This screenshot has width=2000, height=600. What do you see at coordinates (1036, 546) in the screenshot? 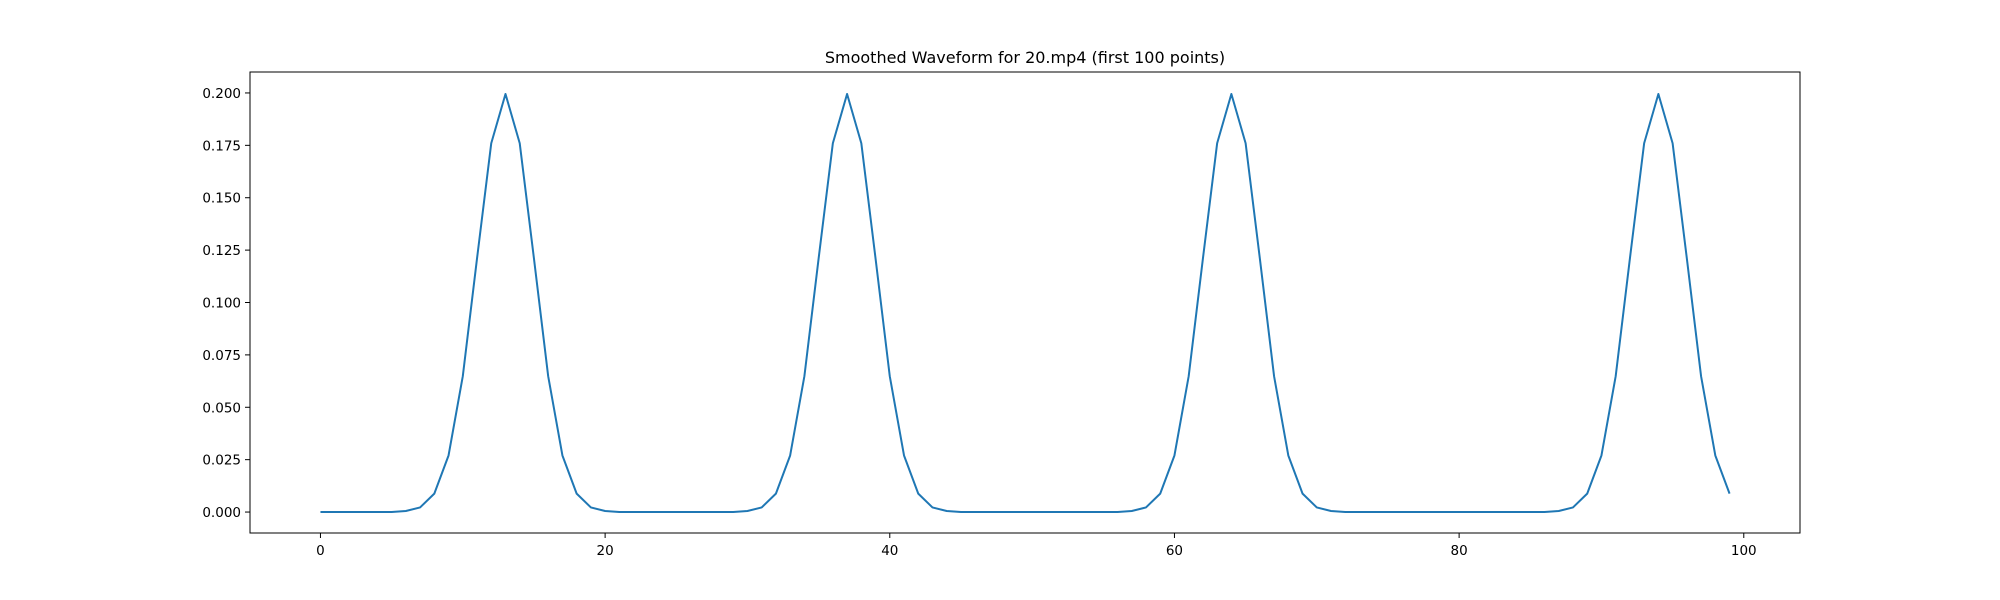
I see `x-axis: 0 20 40 60 80 100` at bounding box center [1036, 546].